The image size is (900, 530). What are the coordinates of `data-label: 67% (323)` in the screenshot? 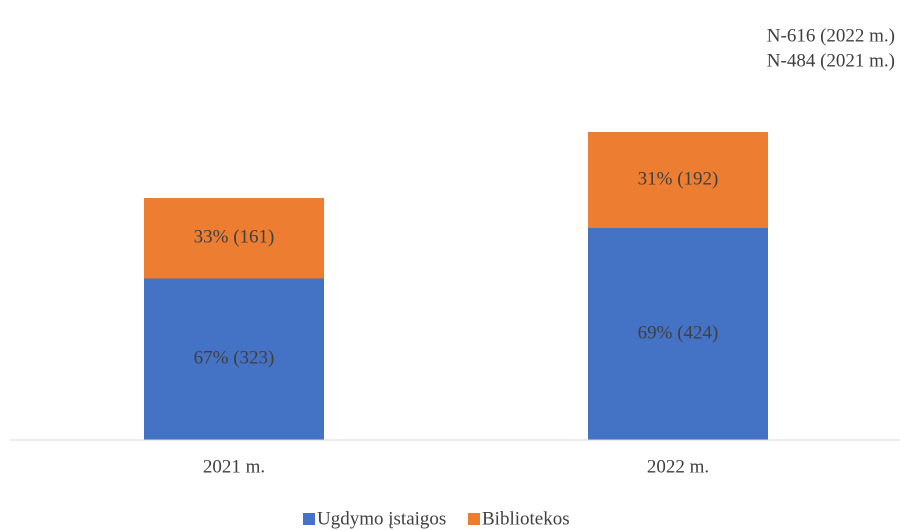 It's located at (234, 358).